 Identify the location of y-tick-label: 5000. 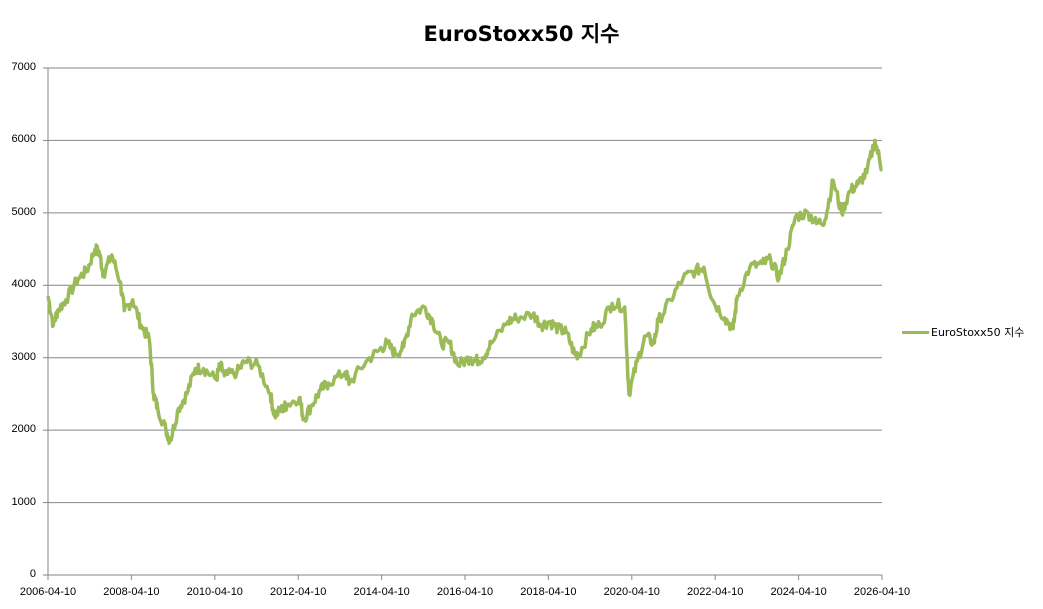
(23, 211).